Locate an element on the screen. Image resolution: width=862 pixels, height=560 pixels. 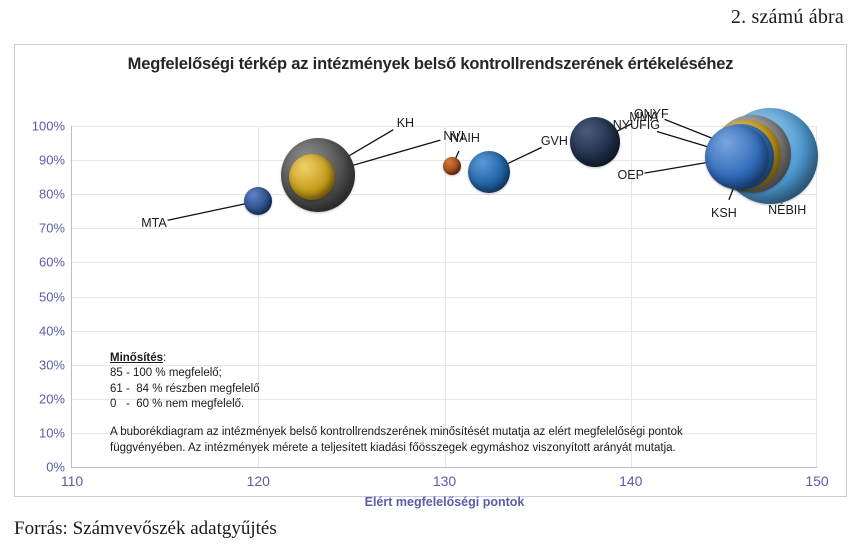
note-heading-row: Minősítés: is located at coordinates (430, 358).